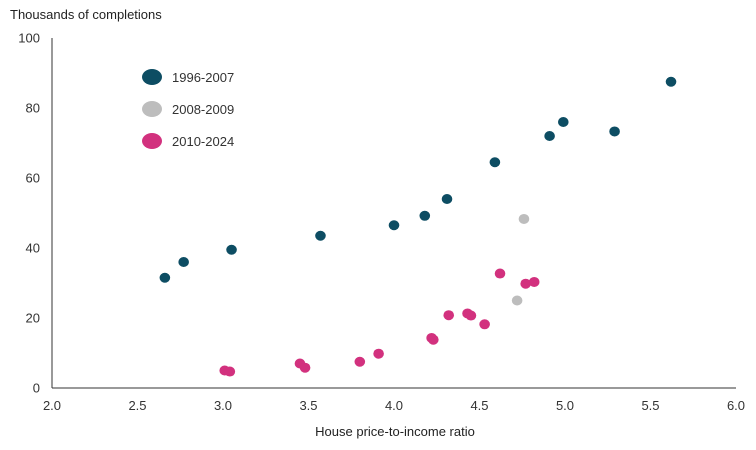 The height and width of the screenshot is (450, 756). I want to click on legend-item: 1996-2007, so click(188, 77).